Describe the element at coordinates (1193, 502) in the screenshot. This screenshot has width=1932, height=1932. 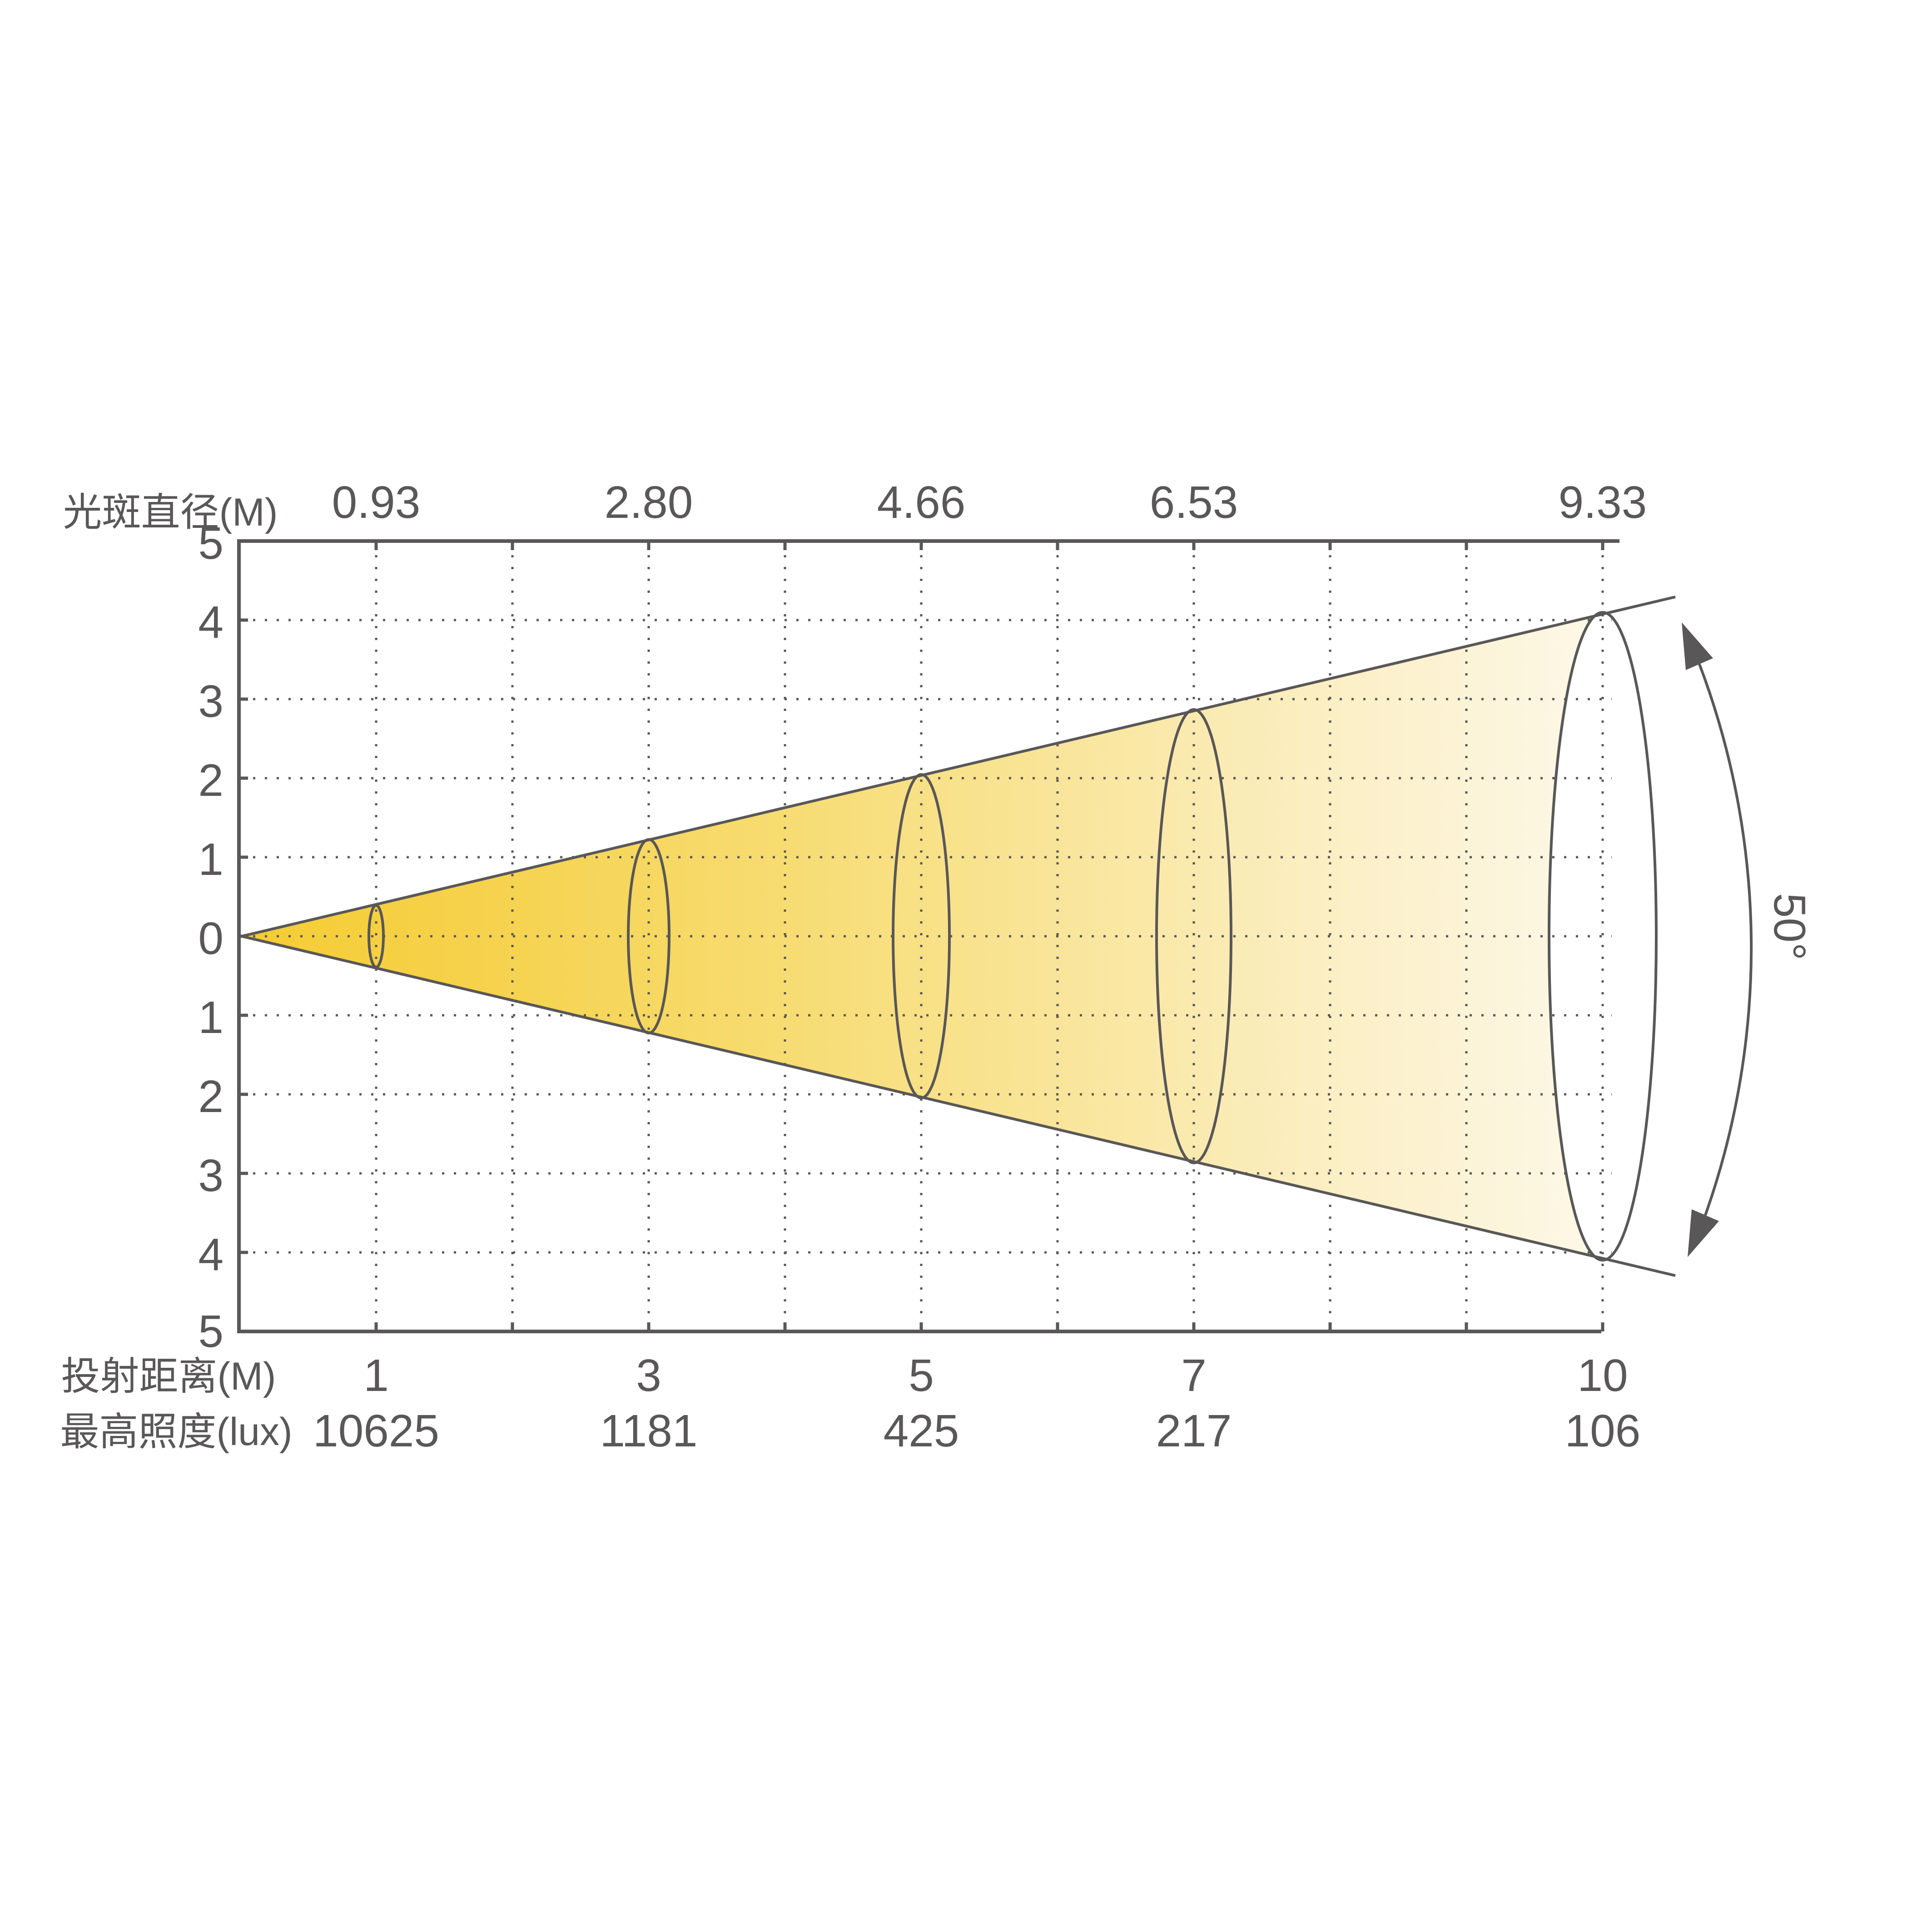
I see `top-tick-value: 6.53` at that location.